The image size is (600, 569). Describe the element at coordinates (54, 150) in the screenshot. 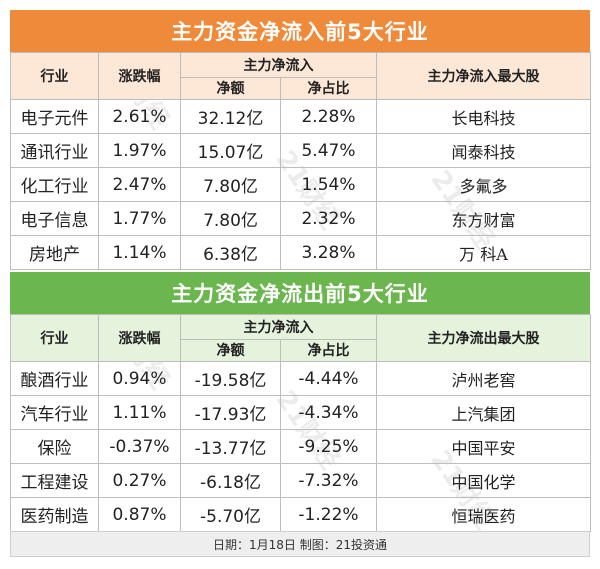

I see `sector-cell: 通讯行业` at that location.